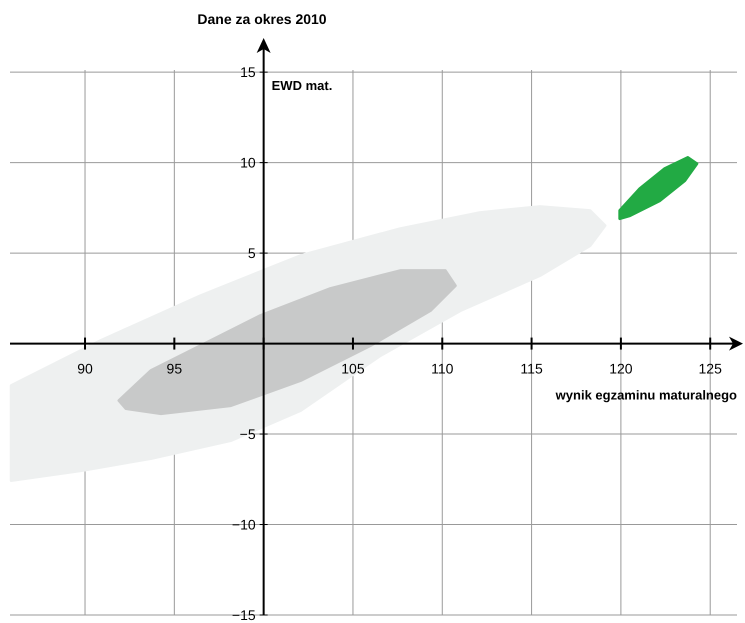 The height and width of the screenshot is (623, 745). Describe the element at coordinates (252, 253) in the screenshot. I see `y-tick-label: 5` at that location.